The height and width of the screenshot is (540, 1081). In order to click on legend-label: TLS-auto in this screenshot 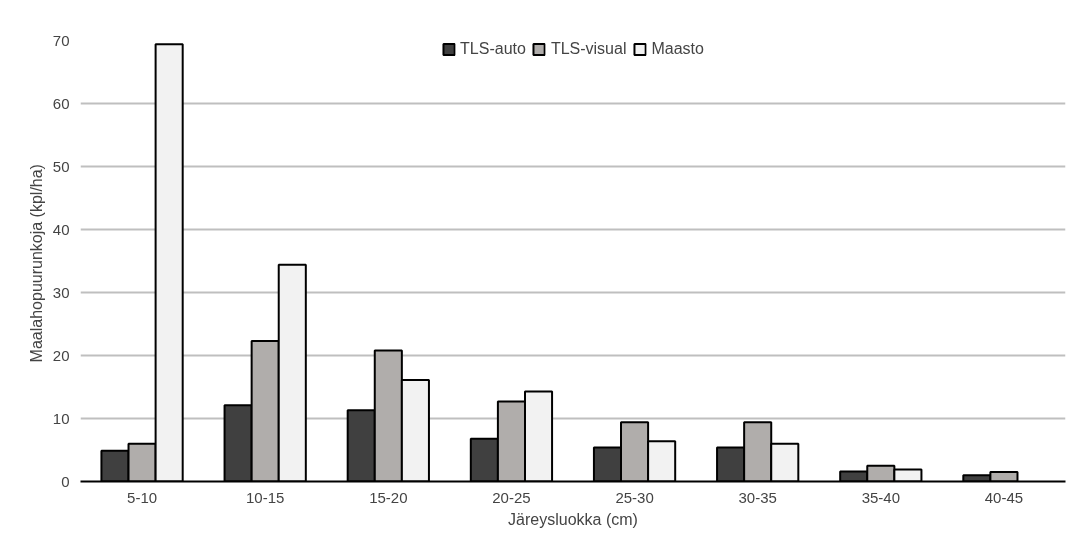, I will do `click(493, 49)`.